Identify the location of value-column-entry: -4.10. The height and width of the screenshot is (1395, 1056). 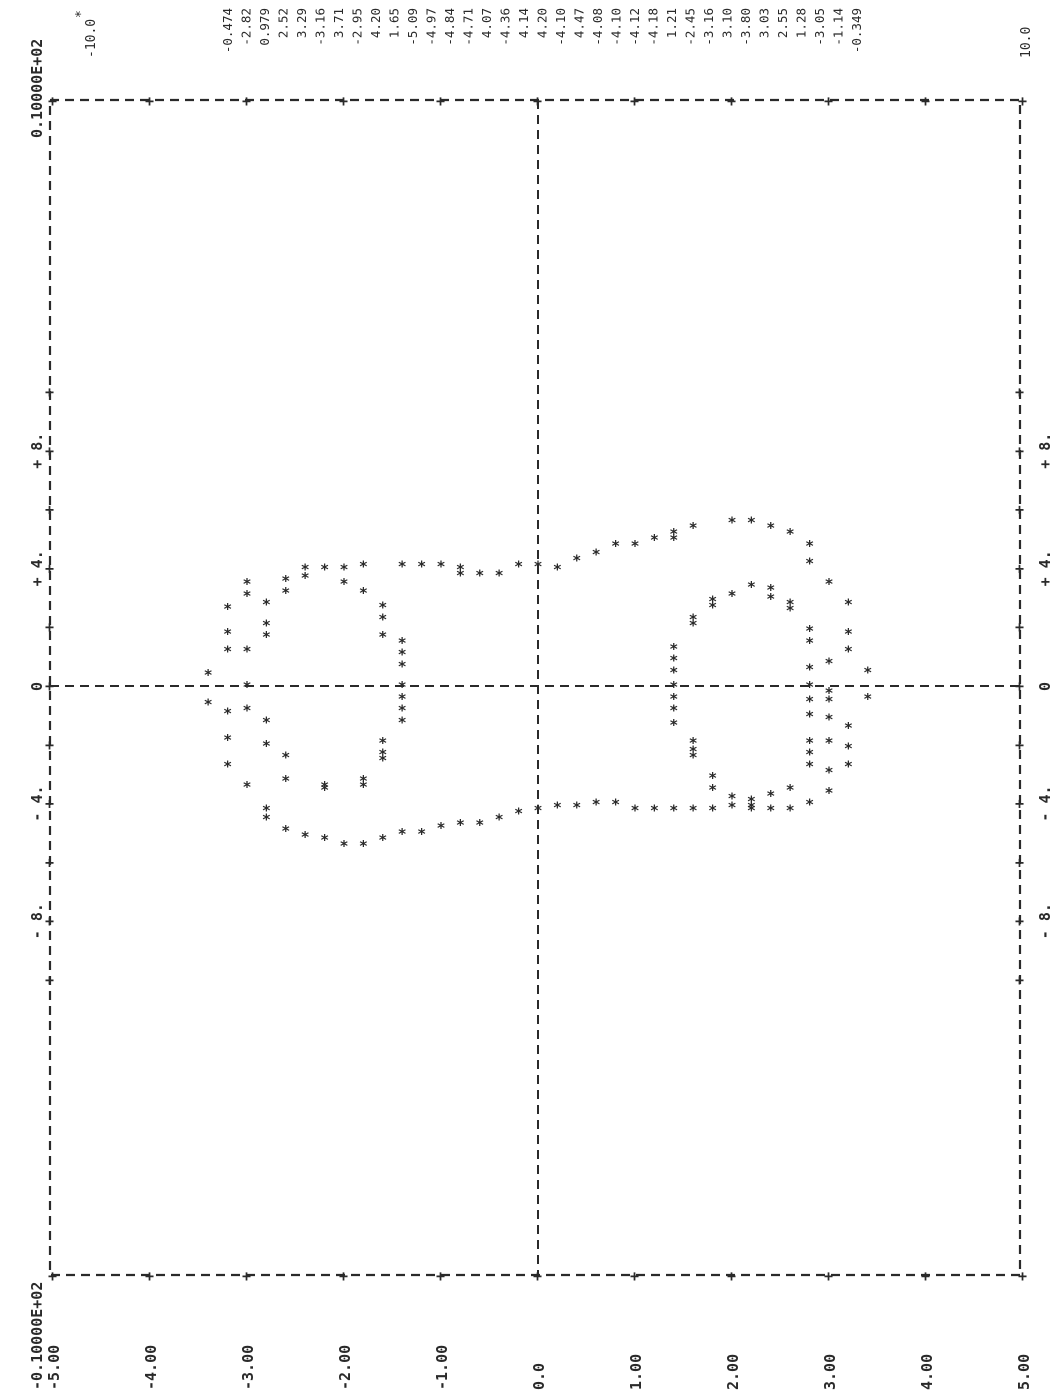
(616, 27).